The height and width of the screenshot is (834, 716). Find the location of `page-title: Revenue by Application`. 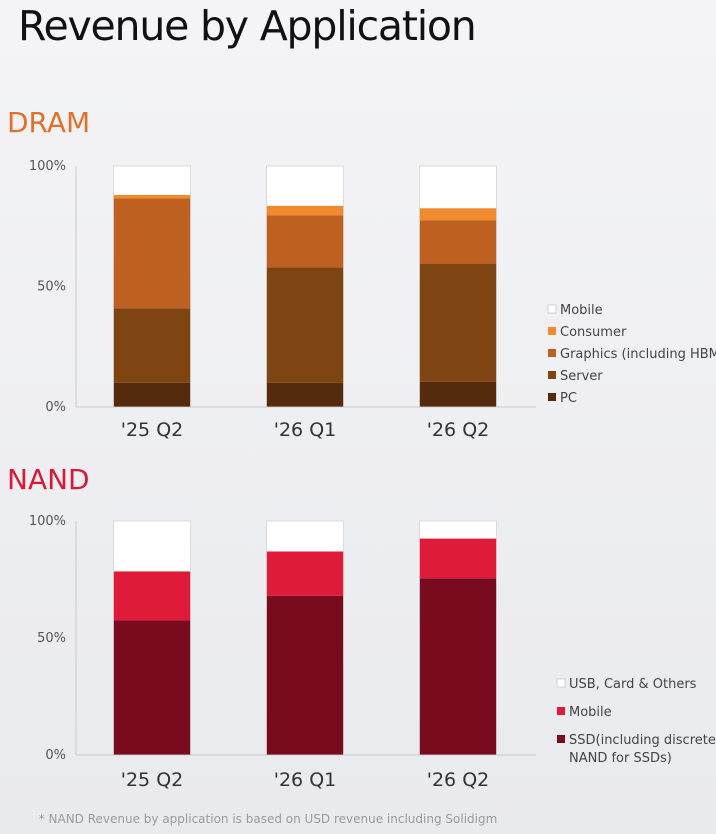

page-title: Revenue by Application is located at coordinates (247, 26).